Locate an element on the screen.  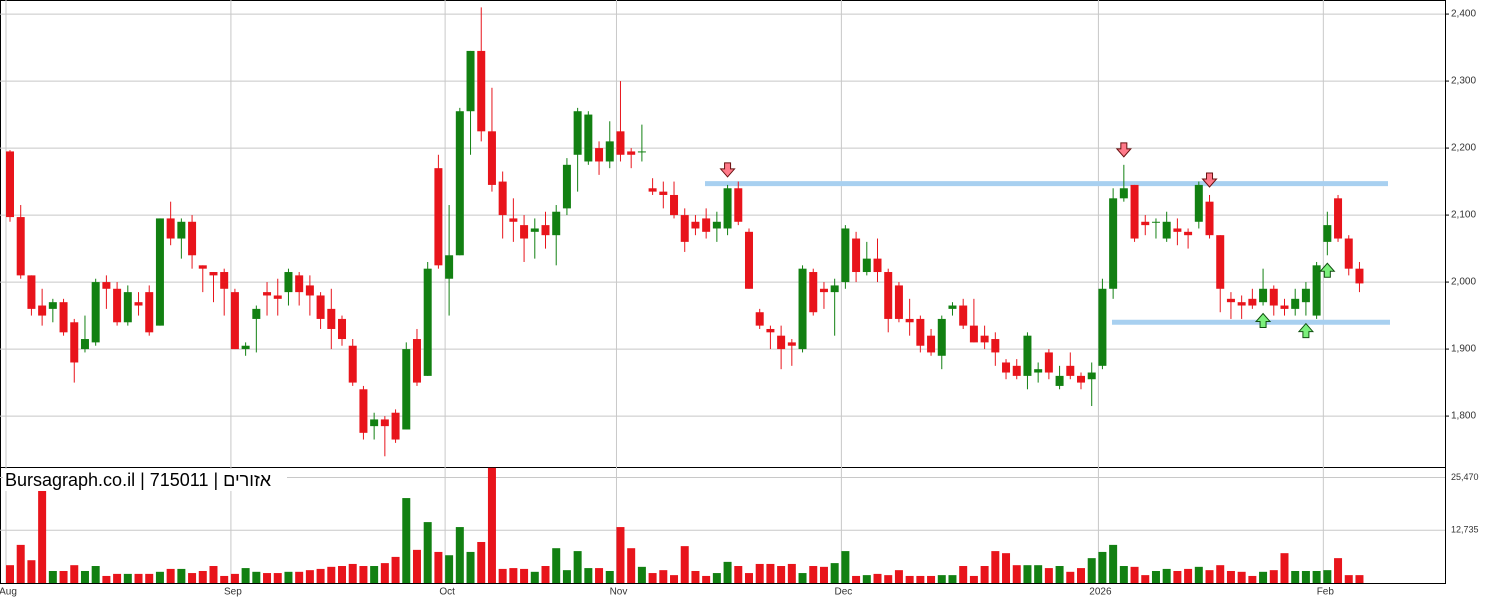
volume-tick-label: 25,470 is located at coordinates (1465, 477).